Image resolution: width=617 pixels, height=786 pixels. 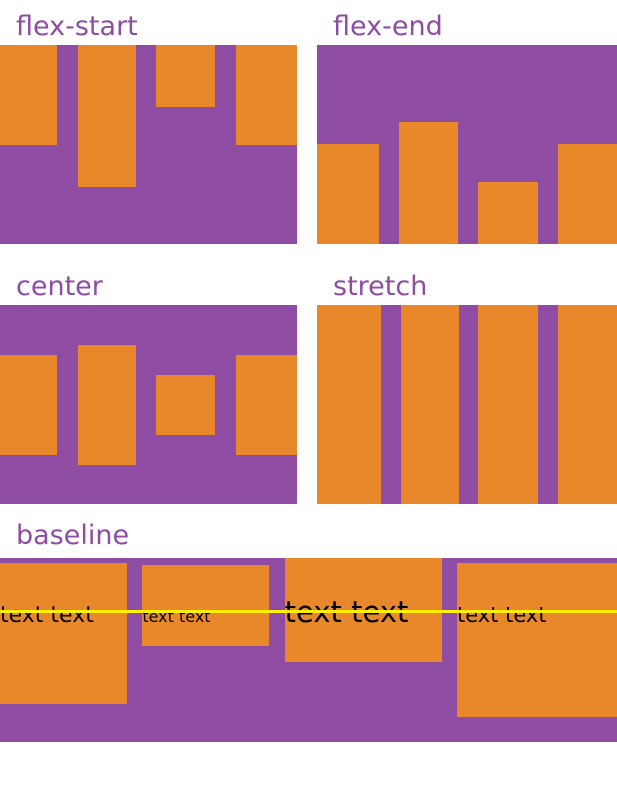 I want to click on demo-label-stretch: stretch, so click(x=380, y=286).